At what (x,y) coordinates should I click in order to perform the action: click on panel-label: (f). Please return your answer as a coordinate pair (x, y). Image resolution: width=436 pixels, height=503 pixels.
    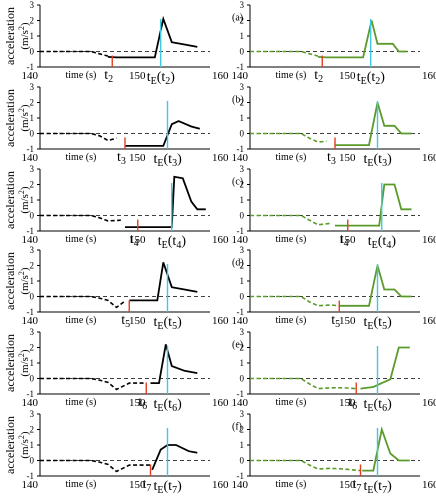
    Looking at the image, I should click on (237, 427).